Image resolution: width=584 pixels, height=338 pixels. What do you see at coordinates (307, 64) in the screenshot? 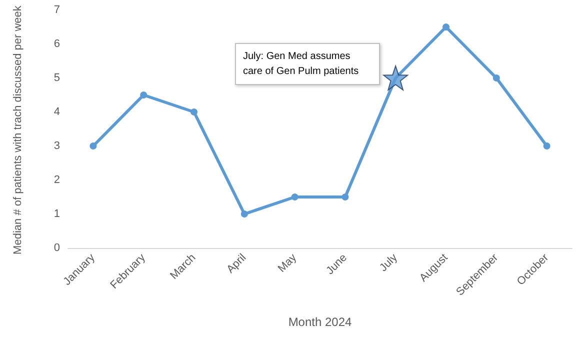
I see `annotation: July: Gen Med assumes care of Gen Pulm patients` at bounding box center [307, 64].